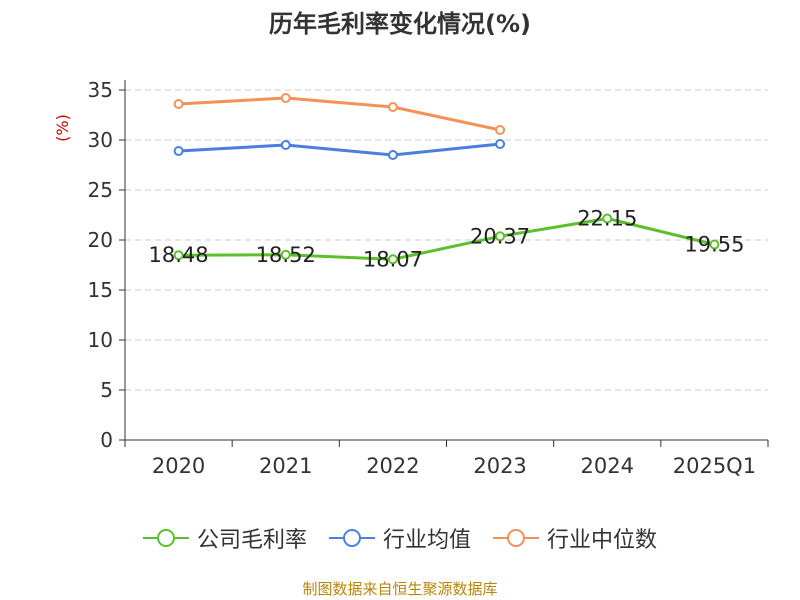 The width and height of the screenshot is (800, 600). What do you see at coordinates (165, 538) in the screenshot?
I see `legend-marker-company` at bounding box center [165, 538].